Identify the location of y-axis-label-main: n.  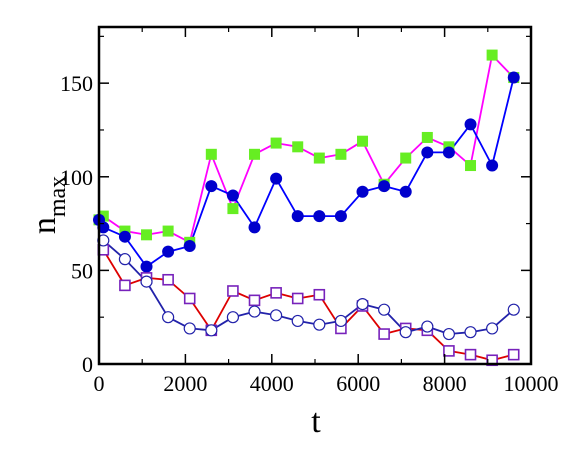
(44, 225).